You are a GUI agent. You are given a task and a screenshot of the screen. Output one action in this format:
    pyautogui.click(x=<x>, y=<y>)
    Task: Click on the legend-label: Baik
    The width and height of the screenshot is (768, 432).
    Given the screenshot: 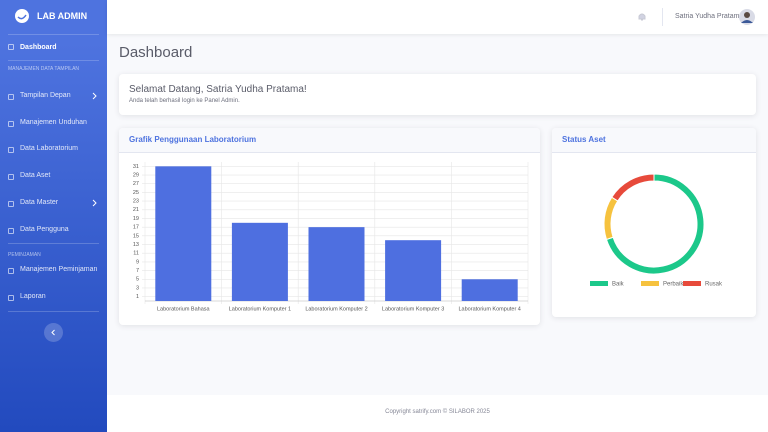 What is the action you would take?
    pyautogui.click(x=618, y=285)
    